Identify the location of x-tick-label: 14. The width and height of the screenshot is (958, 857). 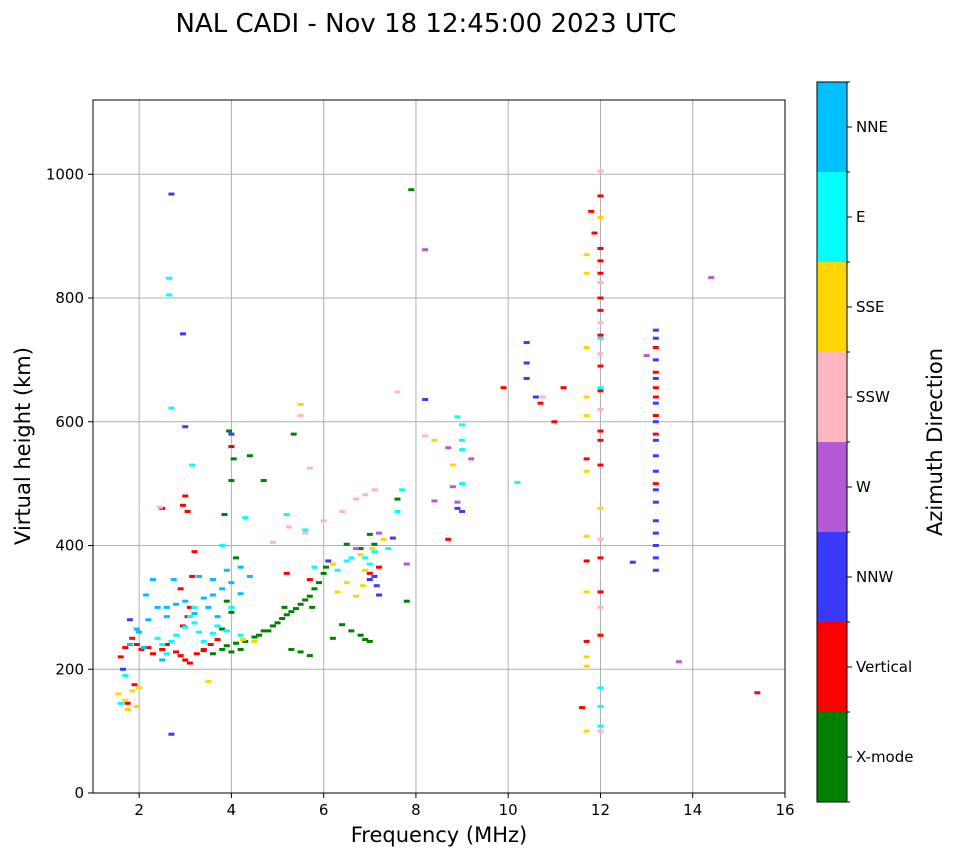
(692, 810).